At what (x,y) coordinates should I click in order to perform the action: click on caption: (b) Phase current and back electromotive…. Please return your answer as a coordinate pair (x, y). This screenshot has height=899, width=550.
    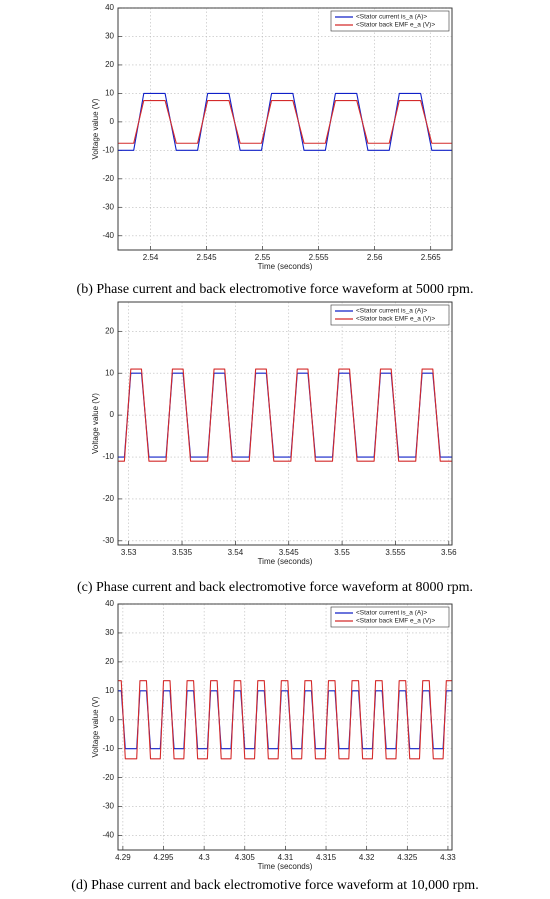
    Looking at the image, I should click on (275, 289).